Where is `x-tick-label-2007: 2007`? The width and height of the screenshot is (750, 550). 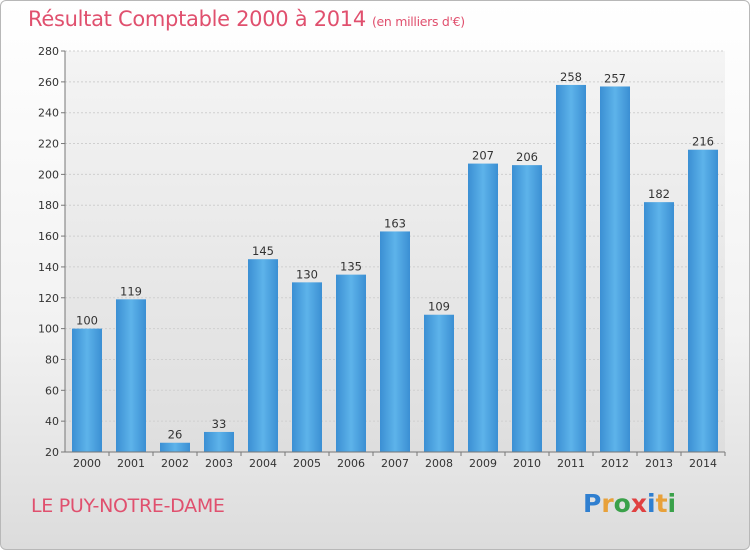 x-tick-label-2007: 2007 is located at coordinates (395, 463).